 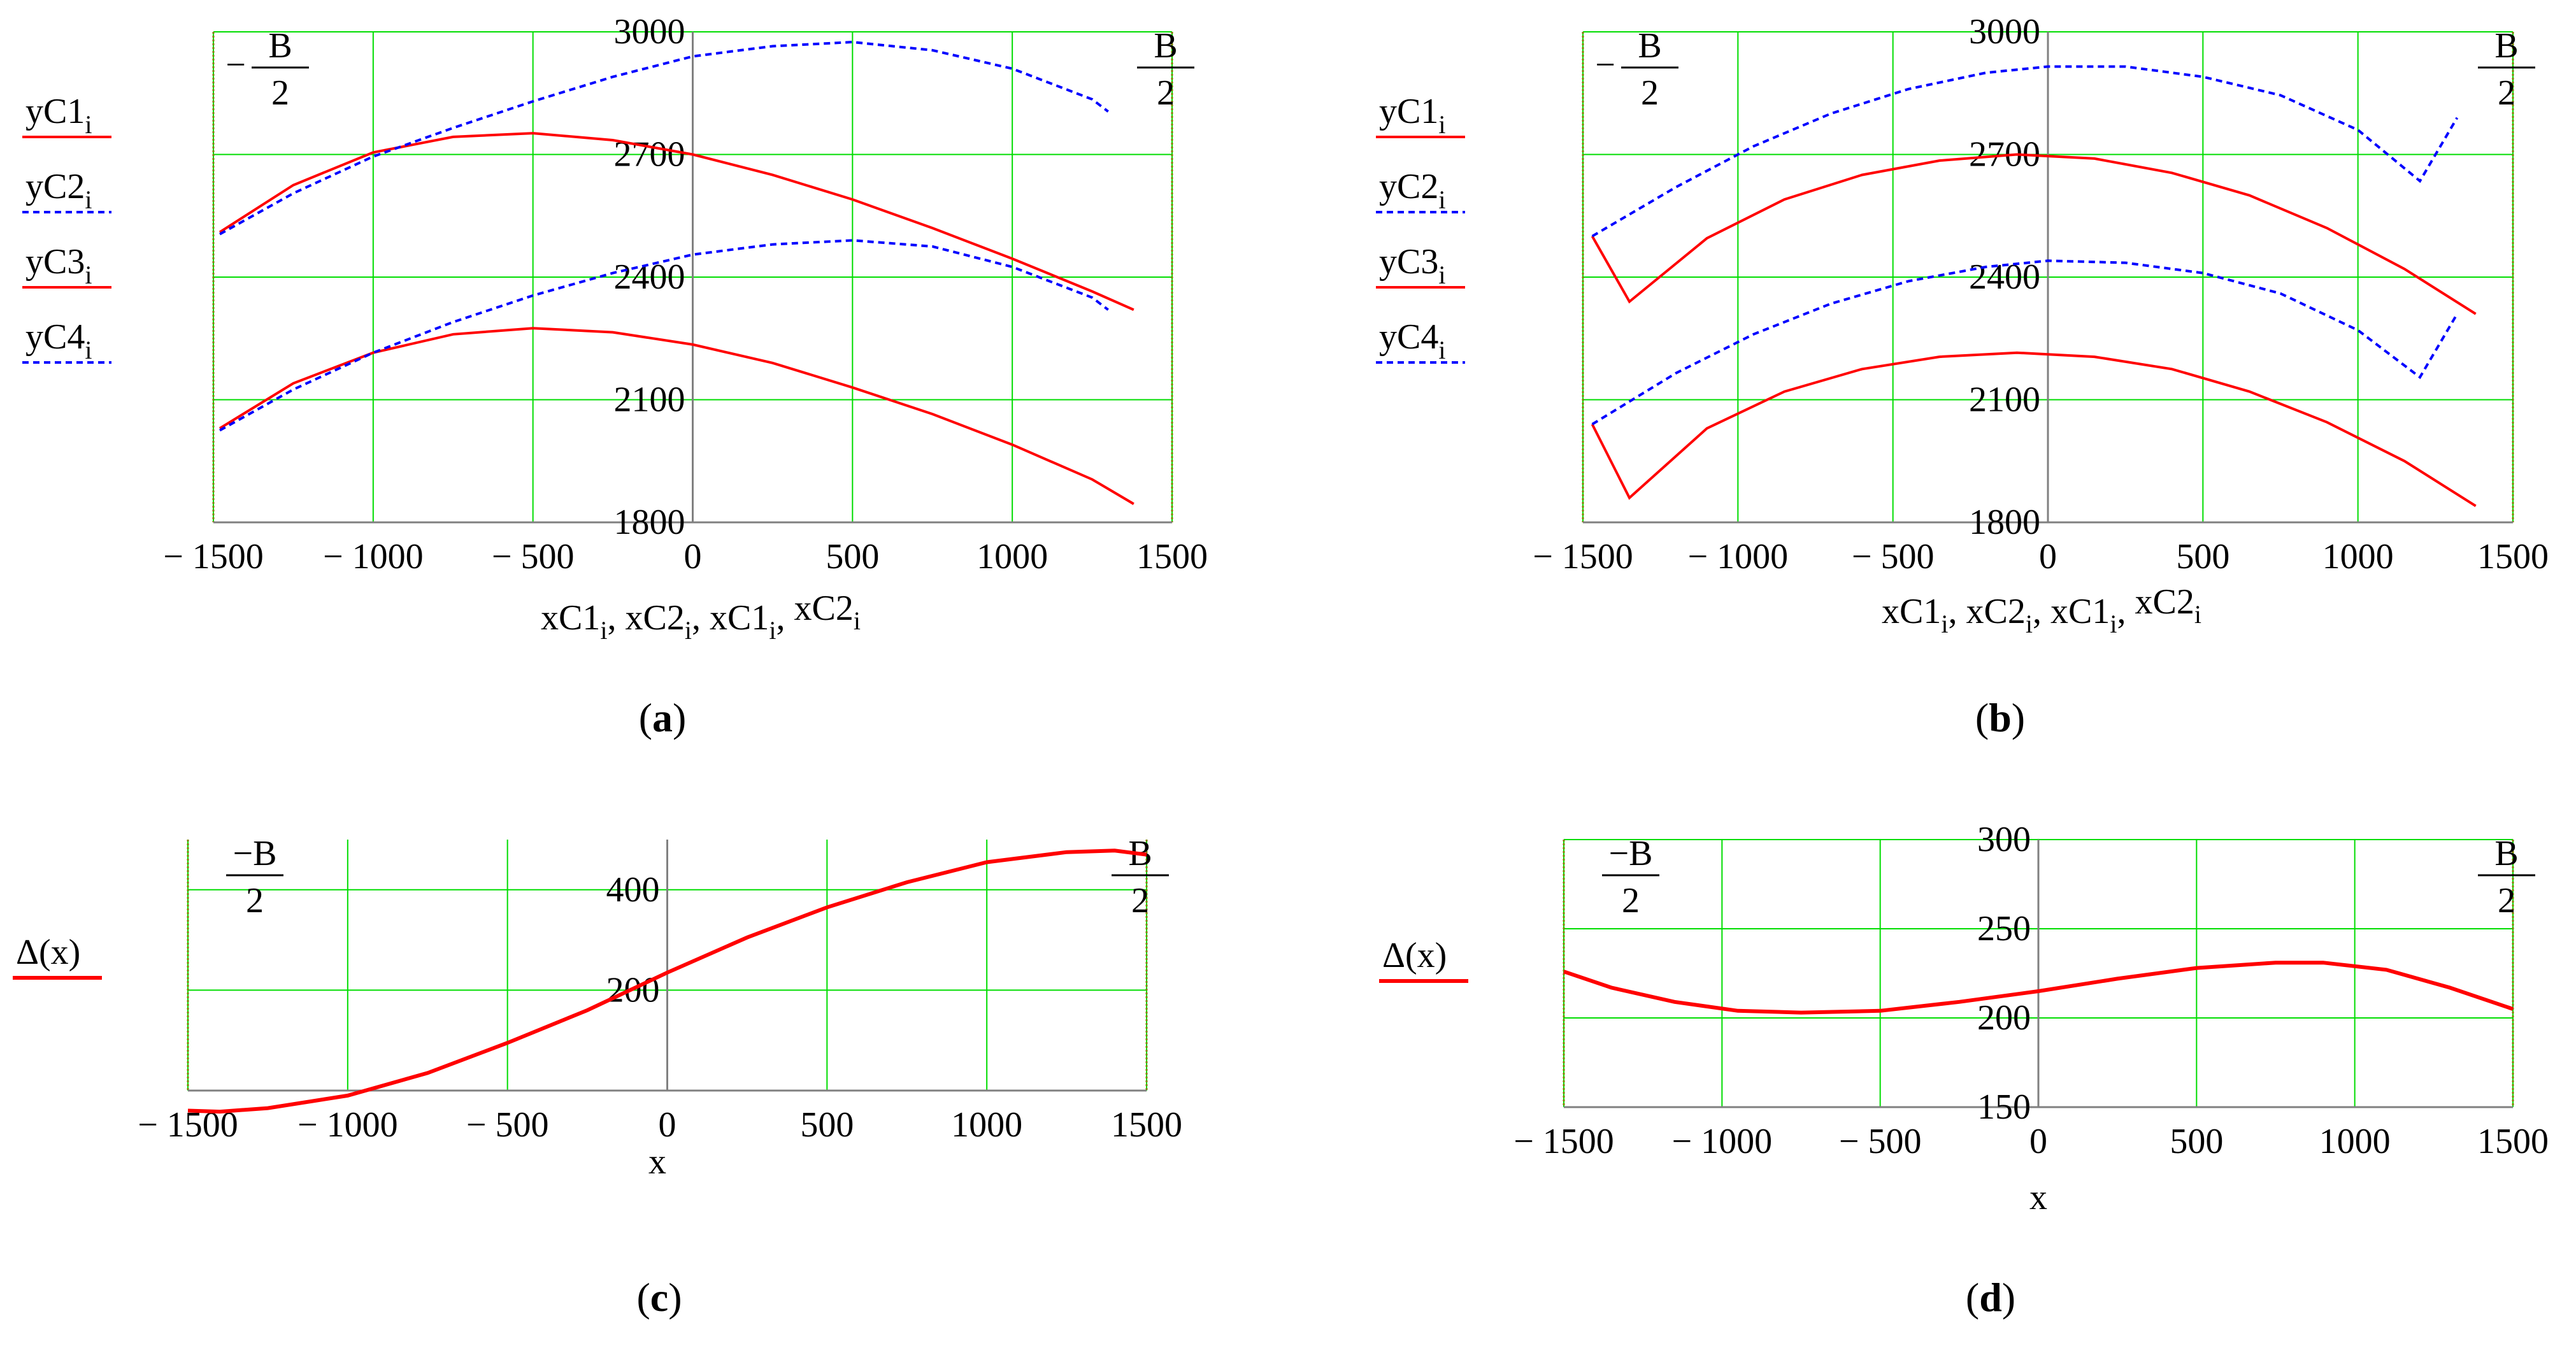 What do you see at coordinates (650, 277) in the screenshot?
I see `y-tick-label: 2400` at bounding box center [650, 277].